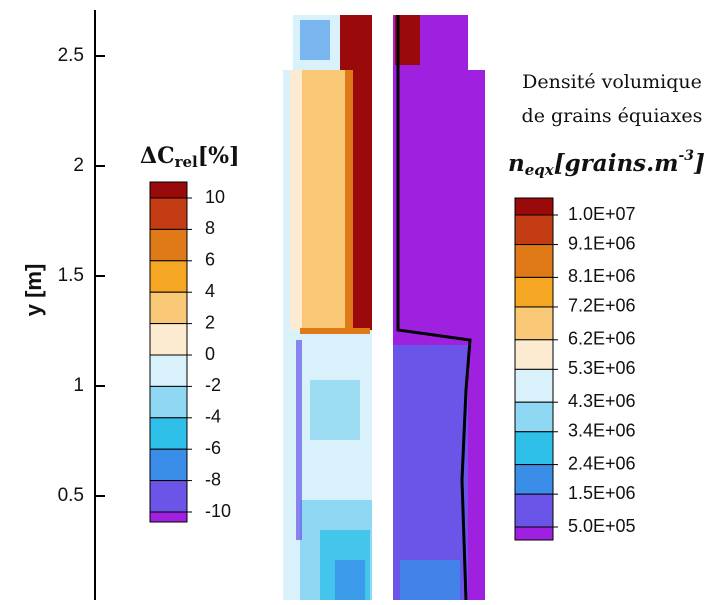 The image size is (722, 605). What do you see at coordinates (186, 162) in the screenshot?
I see `colorbar-title-sub: rel` at bounding box center [186, 162].